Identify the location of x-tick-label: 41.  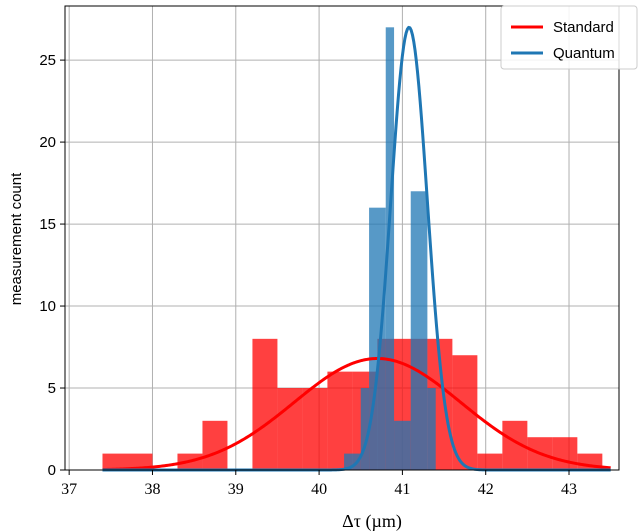
(402, 489).